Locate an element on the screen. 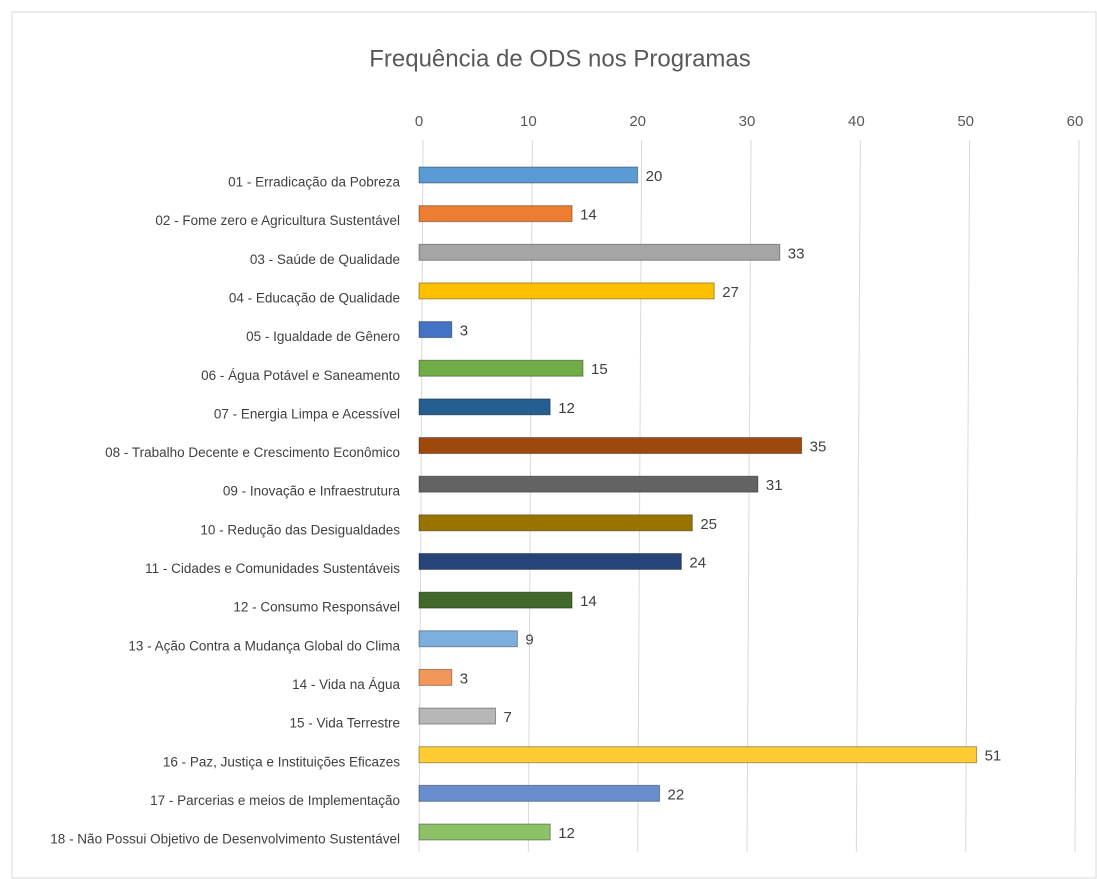 The height and width of the screenshot is (879, 1097). y-tick-label: 09 - Inovação e Infraestrutura is located at coordinates (312, 491).